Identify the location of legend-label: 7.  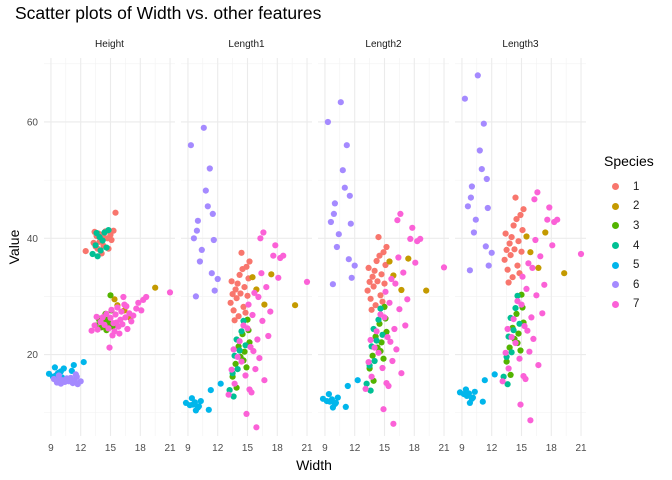
(636, 304).